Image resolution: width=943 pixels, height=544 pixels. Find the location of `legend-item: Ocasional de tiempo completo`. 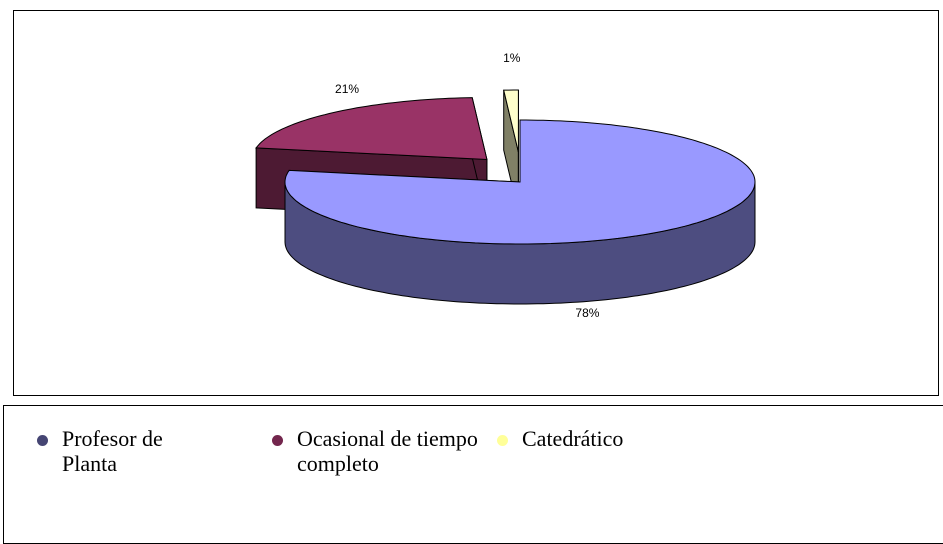

legend-item: Ocasional de tiempo completo is located at coordinates (384, 451).